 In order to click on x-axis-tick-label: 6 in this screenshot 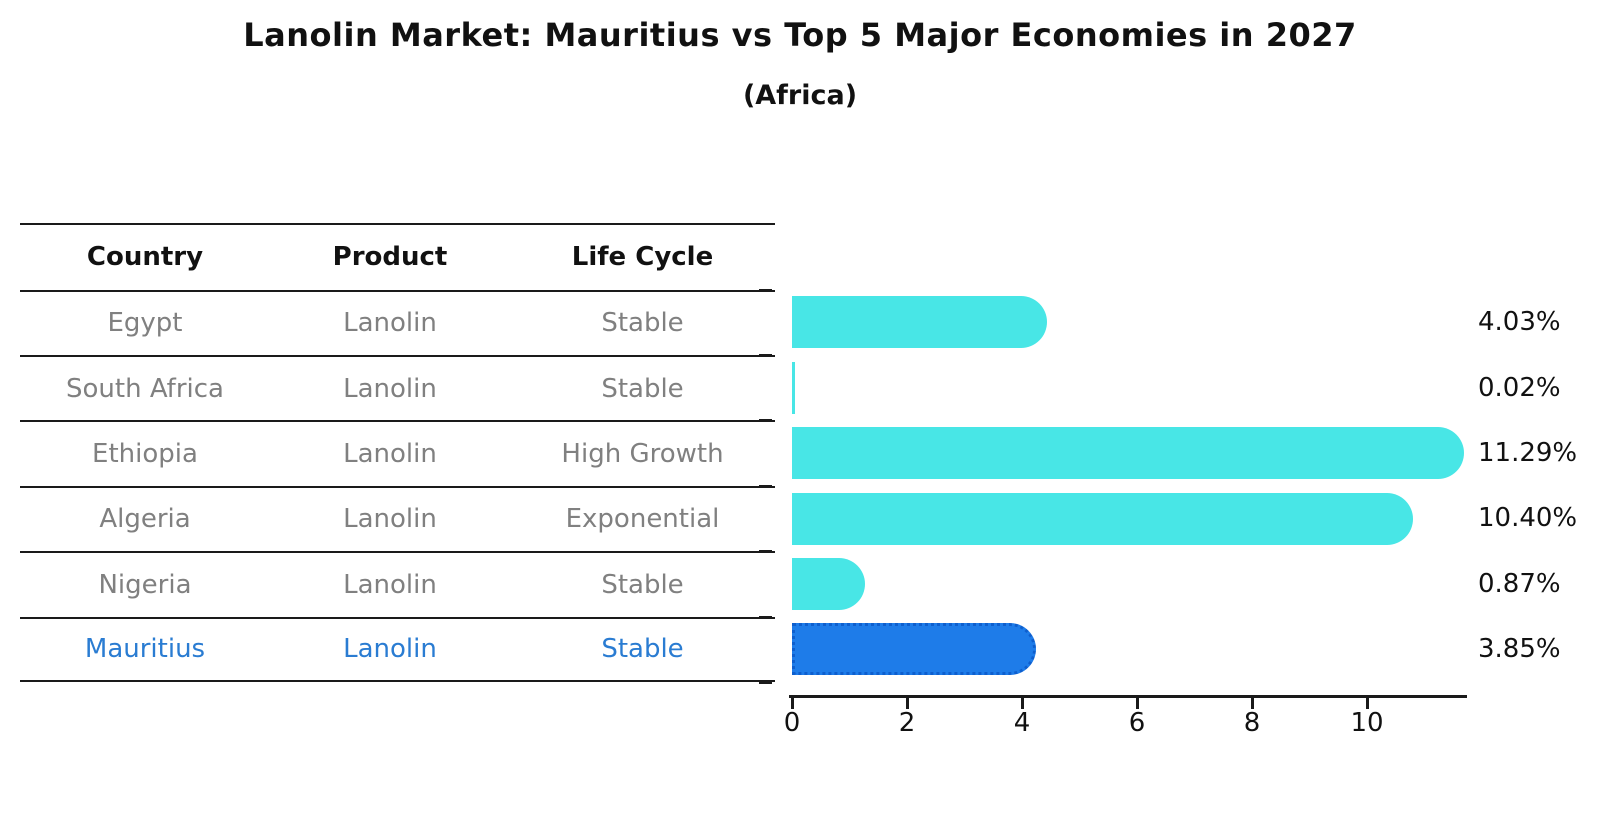, I will do `click(1137, 723)`.